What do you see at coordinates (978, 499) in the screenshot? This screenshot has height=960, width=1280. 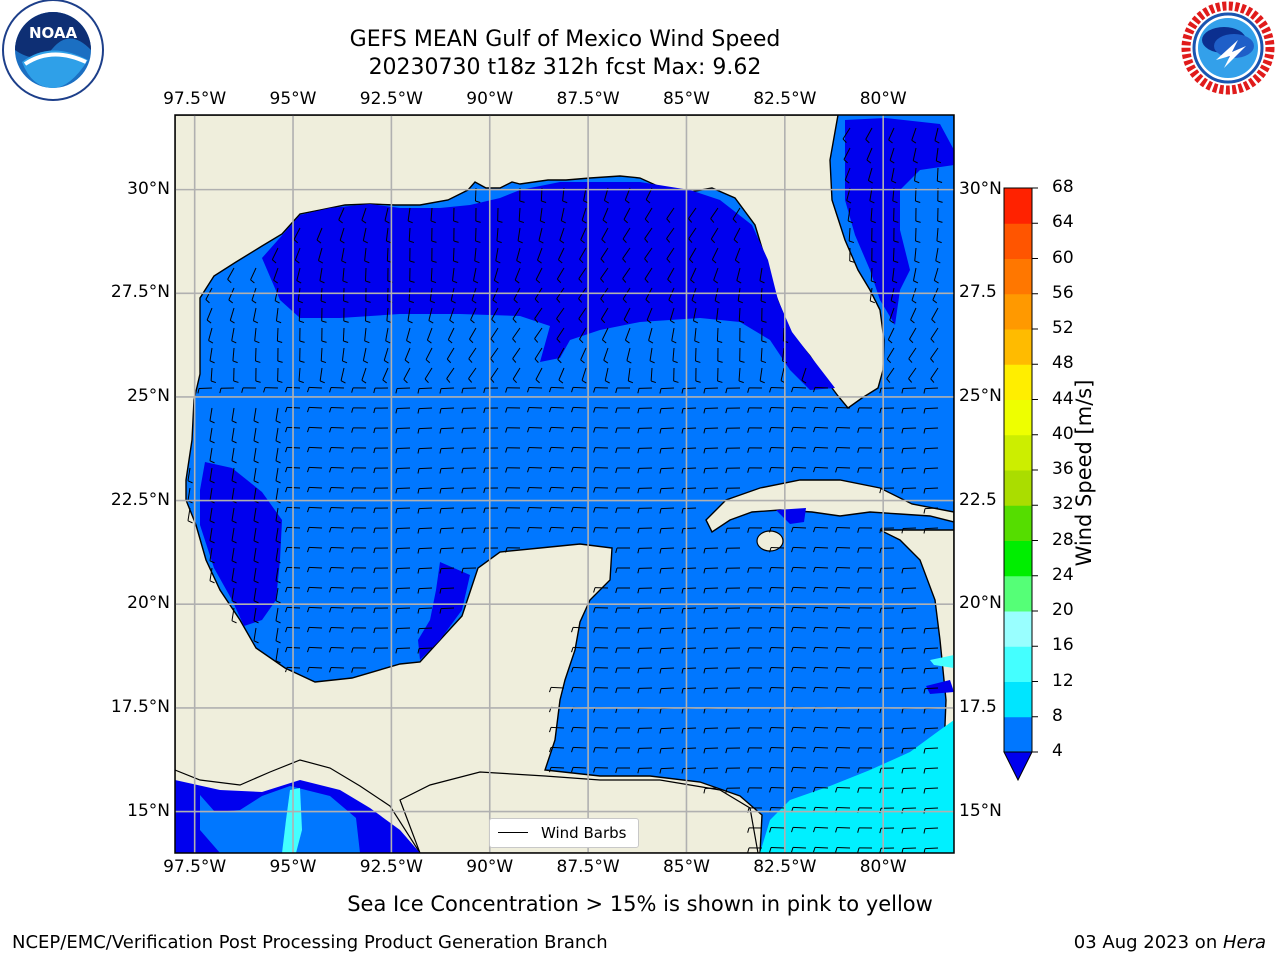 I see `latitude-label-right: 22.5` at bounding box center [978, 499].